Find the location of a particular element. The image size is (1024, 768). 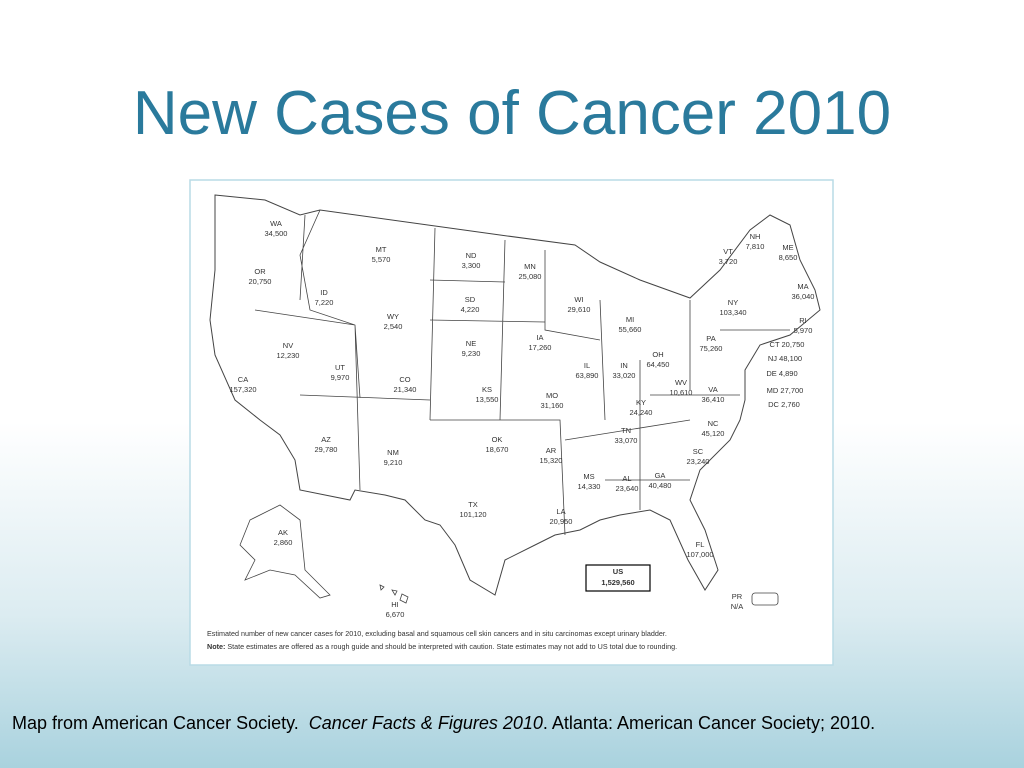

state-value: N/A is located at coordinates (737, 606).